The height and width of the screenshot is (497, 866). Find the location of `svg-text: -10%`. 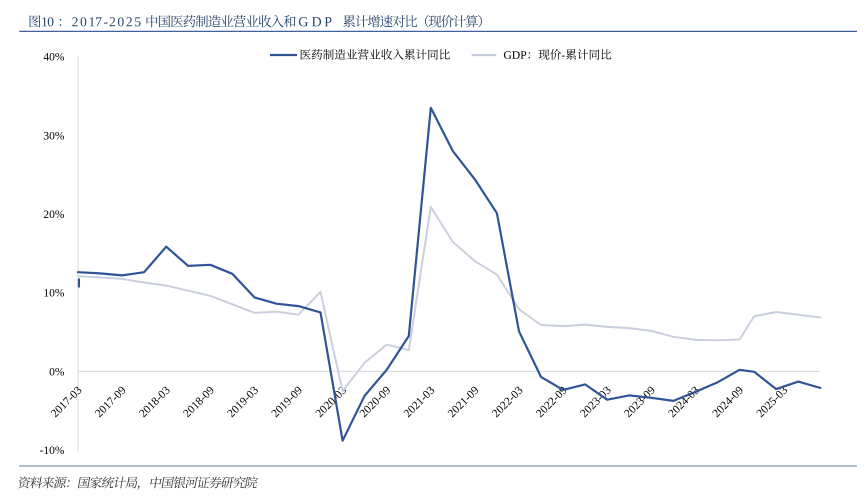

svg-text: -10% is located at coordinates (52, 451).